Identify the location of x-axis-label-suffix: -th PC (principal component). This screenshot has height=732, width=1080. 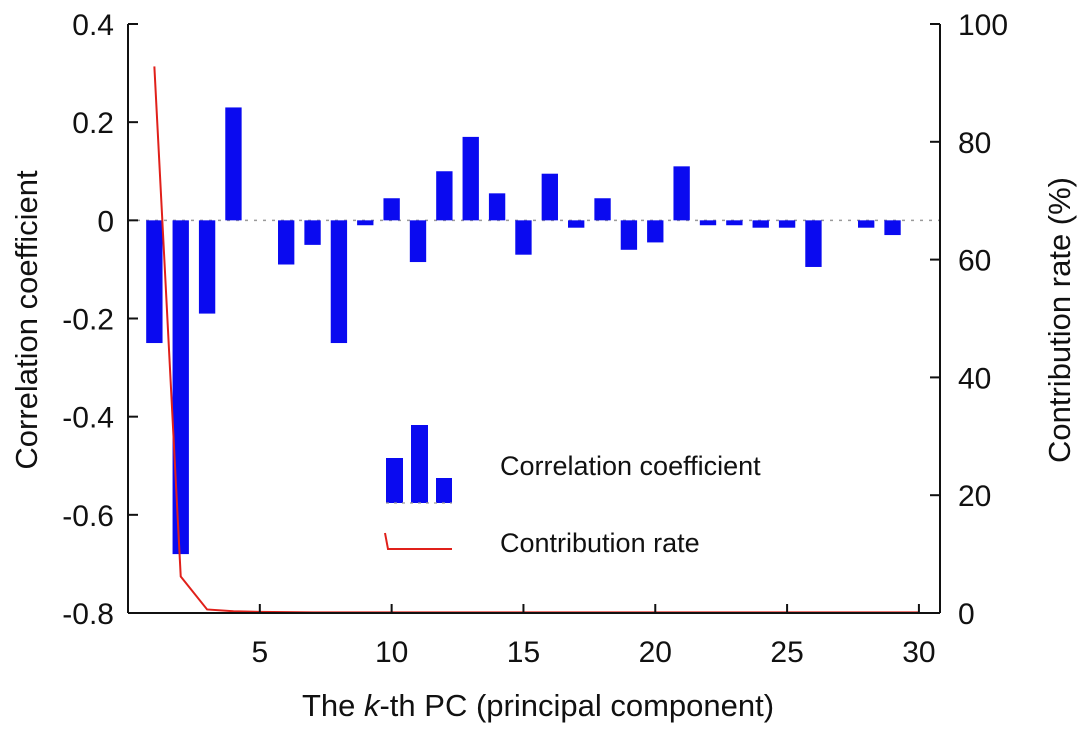
(576, 705).